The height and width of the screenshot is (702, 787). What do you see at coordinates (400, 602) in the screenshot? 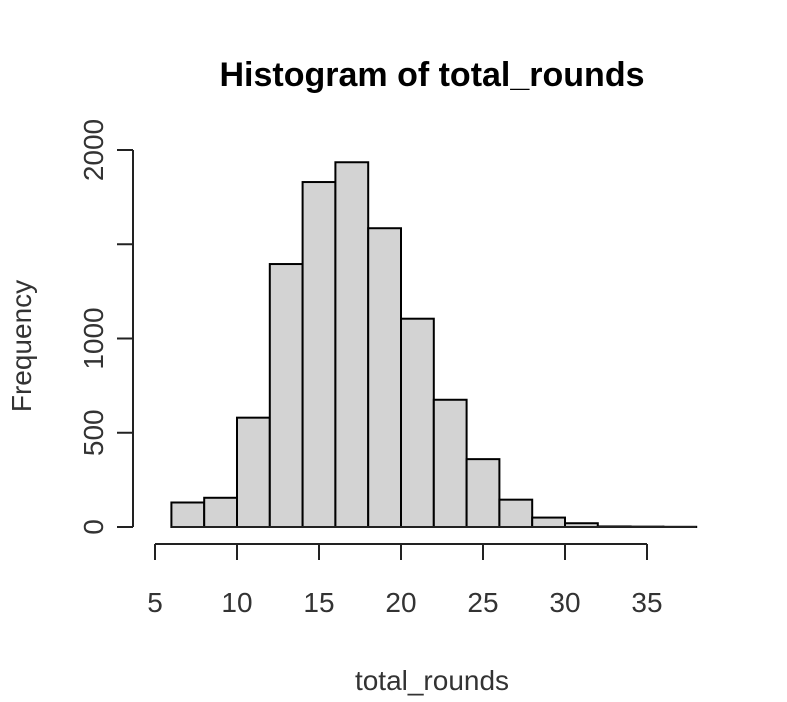
I see `x-tick-label: 20` at bounding box center [400, 602].